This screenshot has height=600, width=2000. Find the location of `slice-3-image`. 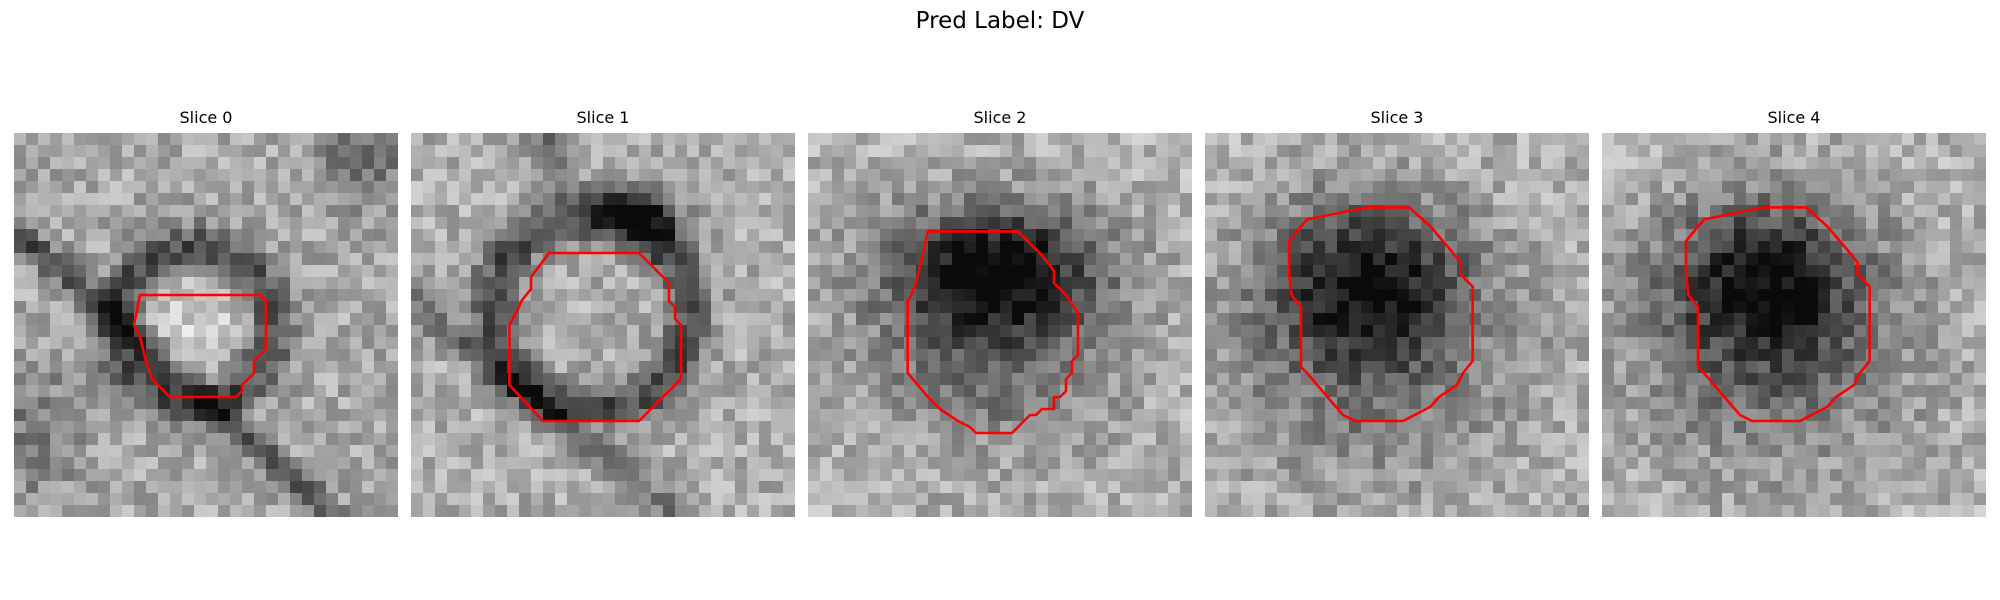

slice-3-image is located at coordinates (1397, 325).